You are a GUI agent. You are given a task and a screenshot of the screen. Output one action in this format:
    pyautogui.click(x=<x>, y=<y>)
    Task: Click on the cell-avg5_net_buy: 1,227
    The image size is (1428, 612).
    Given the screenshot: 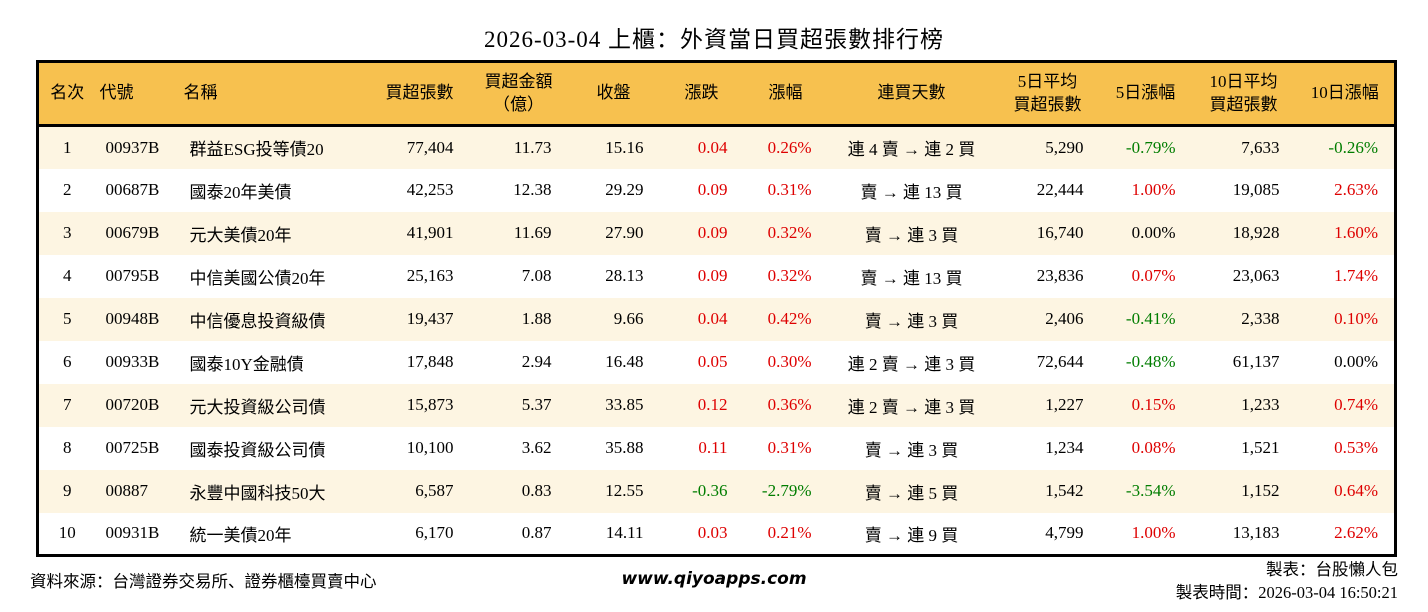 What is the action you would take?
    pyautogui.click(x=1064, y=404)
    